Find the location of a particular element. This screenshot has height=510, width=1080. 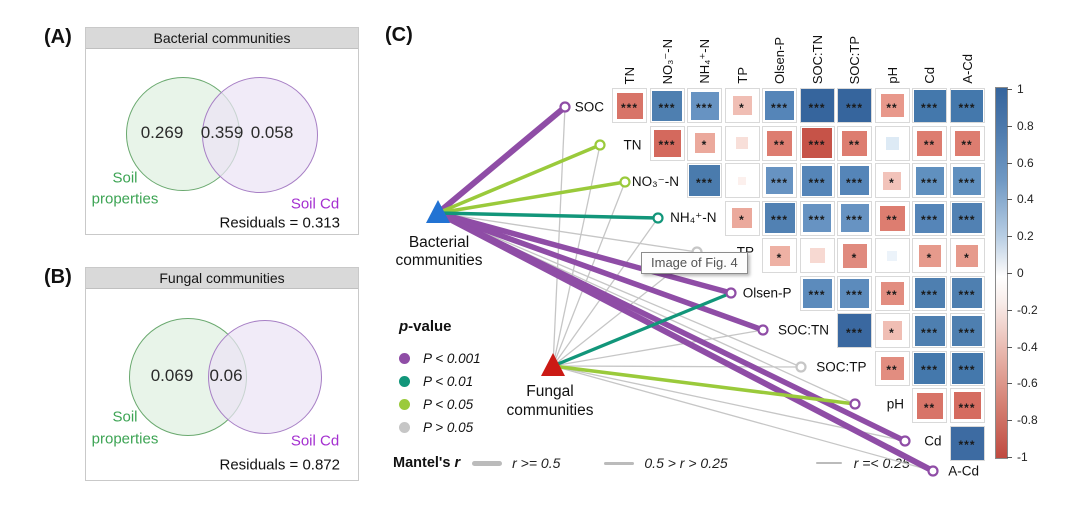

row-label-NH4: NH₄⁺-N is located at coordinates (693, 217).